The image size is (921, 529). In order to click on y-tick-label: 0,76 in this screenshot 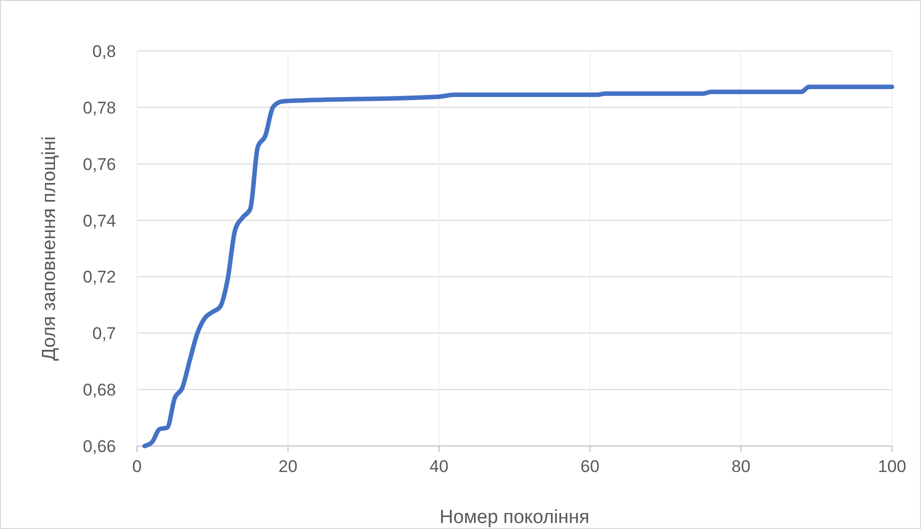, I will do `click(99, 164)`.